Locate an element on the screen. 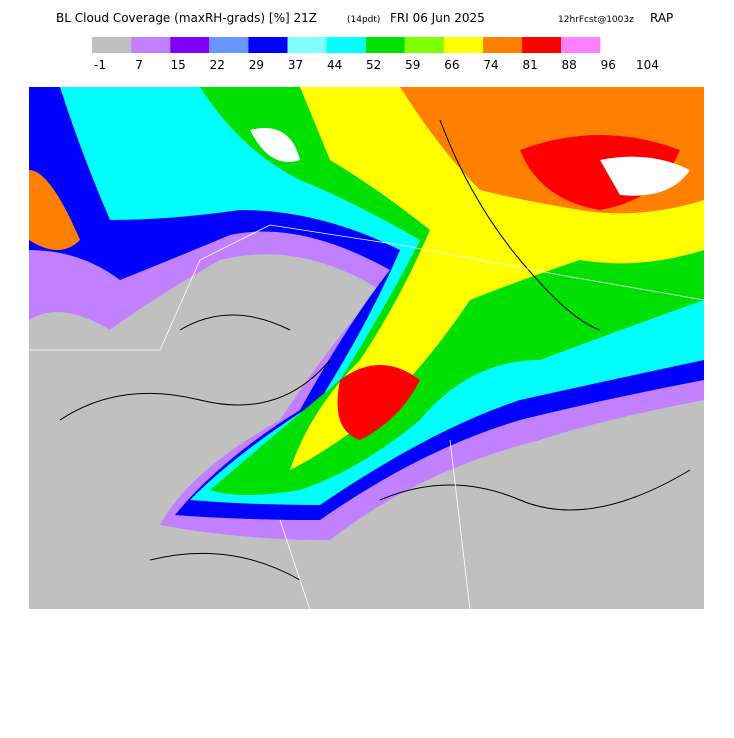 The height and width of the screenshot is (738, 734). local-time: (14pdt) is located at coordinates (363, 20).